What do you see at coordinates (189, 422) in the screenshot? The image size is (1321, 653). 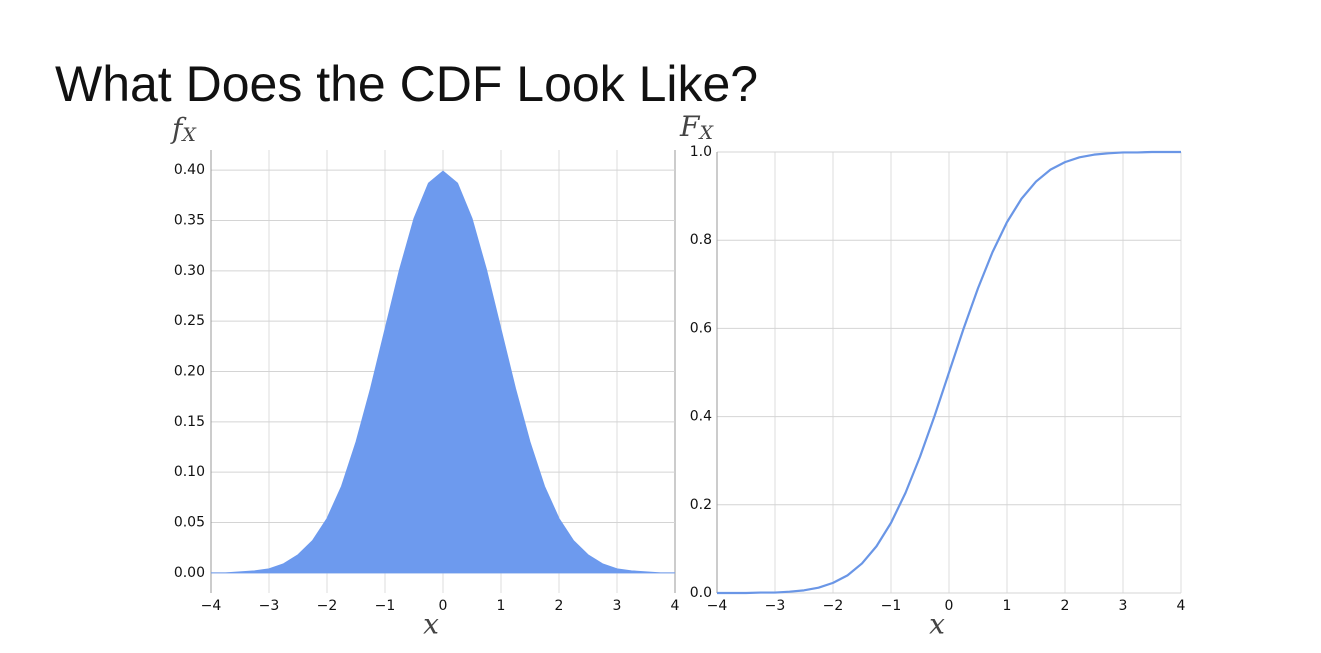 I see `y-tick-label: 0.15` at bounding box center [189, 422].